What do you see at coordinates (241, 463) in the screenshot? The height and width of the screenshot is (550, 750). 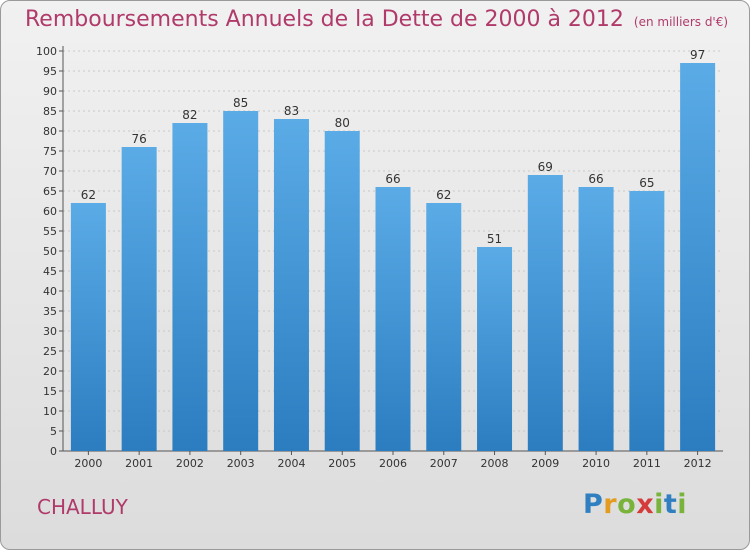 I see `x-tick-label: 2003` at bounding box center [241, 463].